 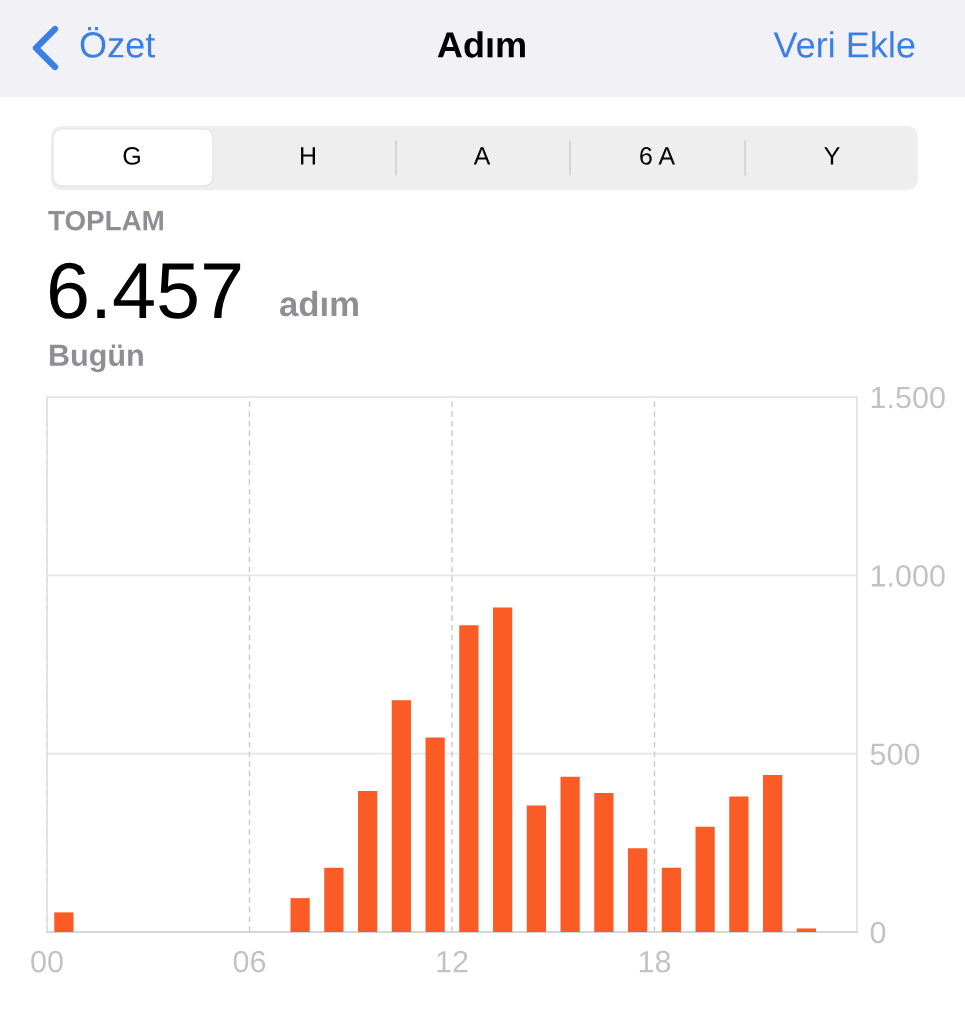 I want to click on text: adım, so click(x=319, y=303).